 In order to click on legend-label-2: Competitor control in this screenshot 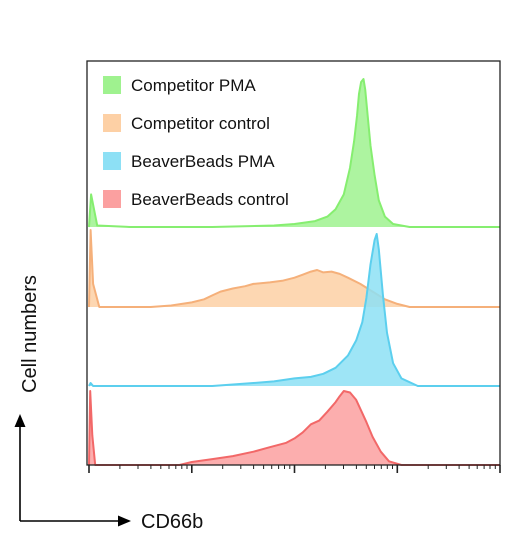, I will do `click(200, 123)`.